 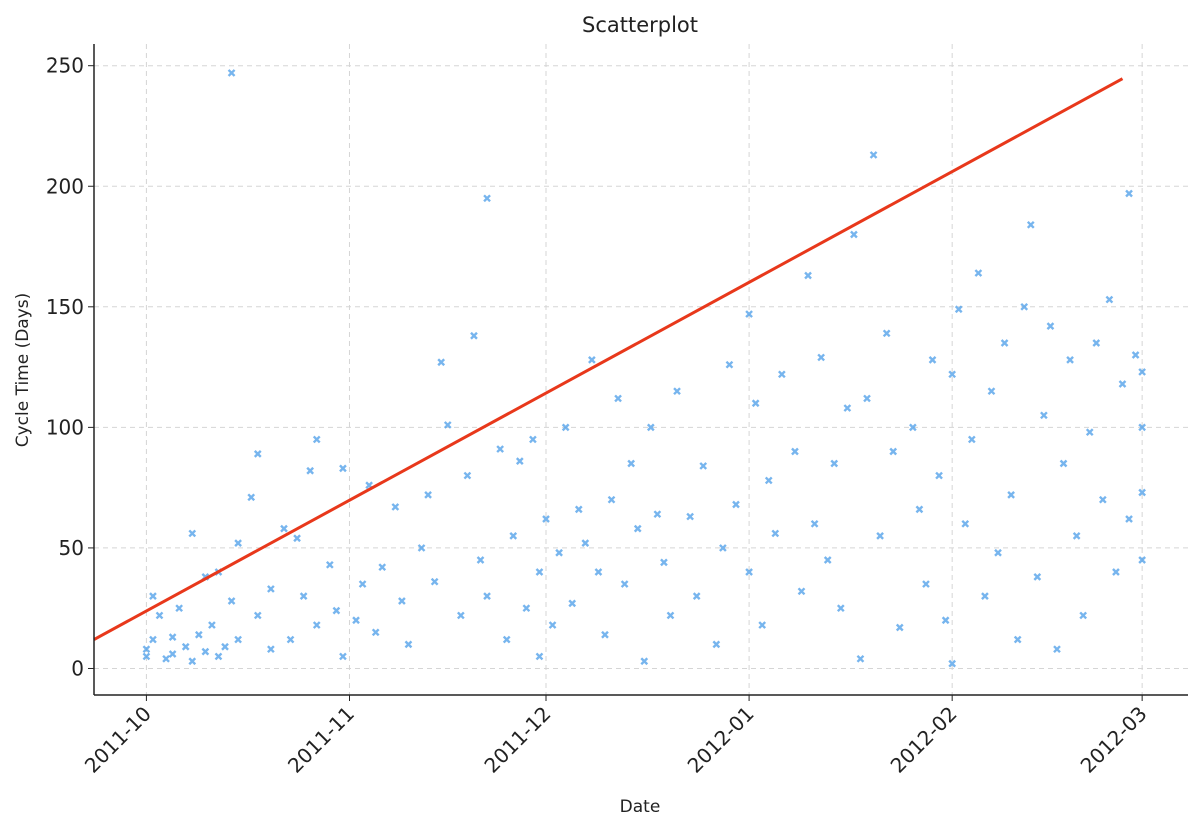 I want to click on y-tick-label: 150, so click(x=65, y=307).